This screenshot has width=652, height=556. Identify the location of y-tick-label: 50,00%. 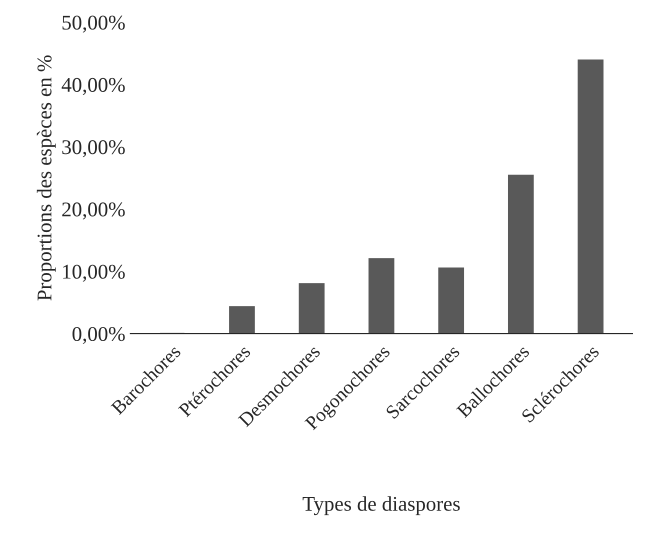
(93, 24).